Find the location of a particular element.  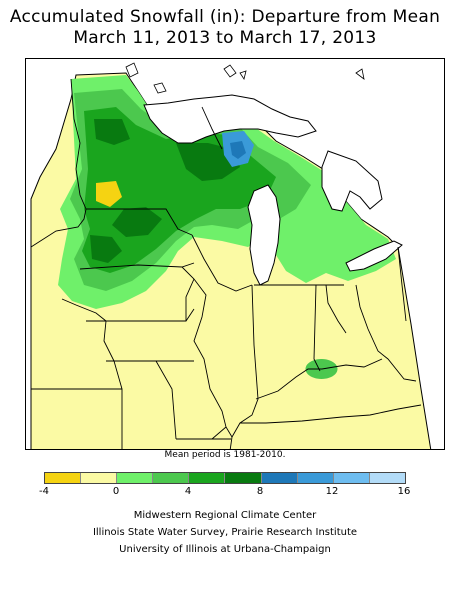

map-date-range: March 11, 2013 to March 17, 2013 is located at coordinates (225, 38).